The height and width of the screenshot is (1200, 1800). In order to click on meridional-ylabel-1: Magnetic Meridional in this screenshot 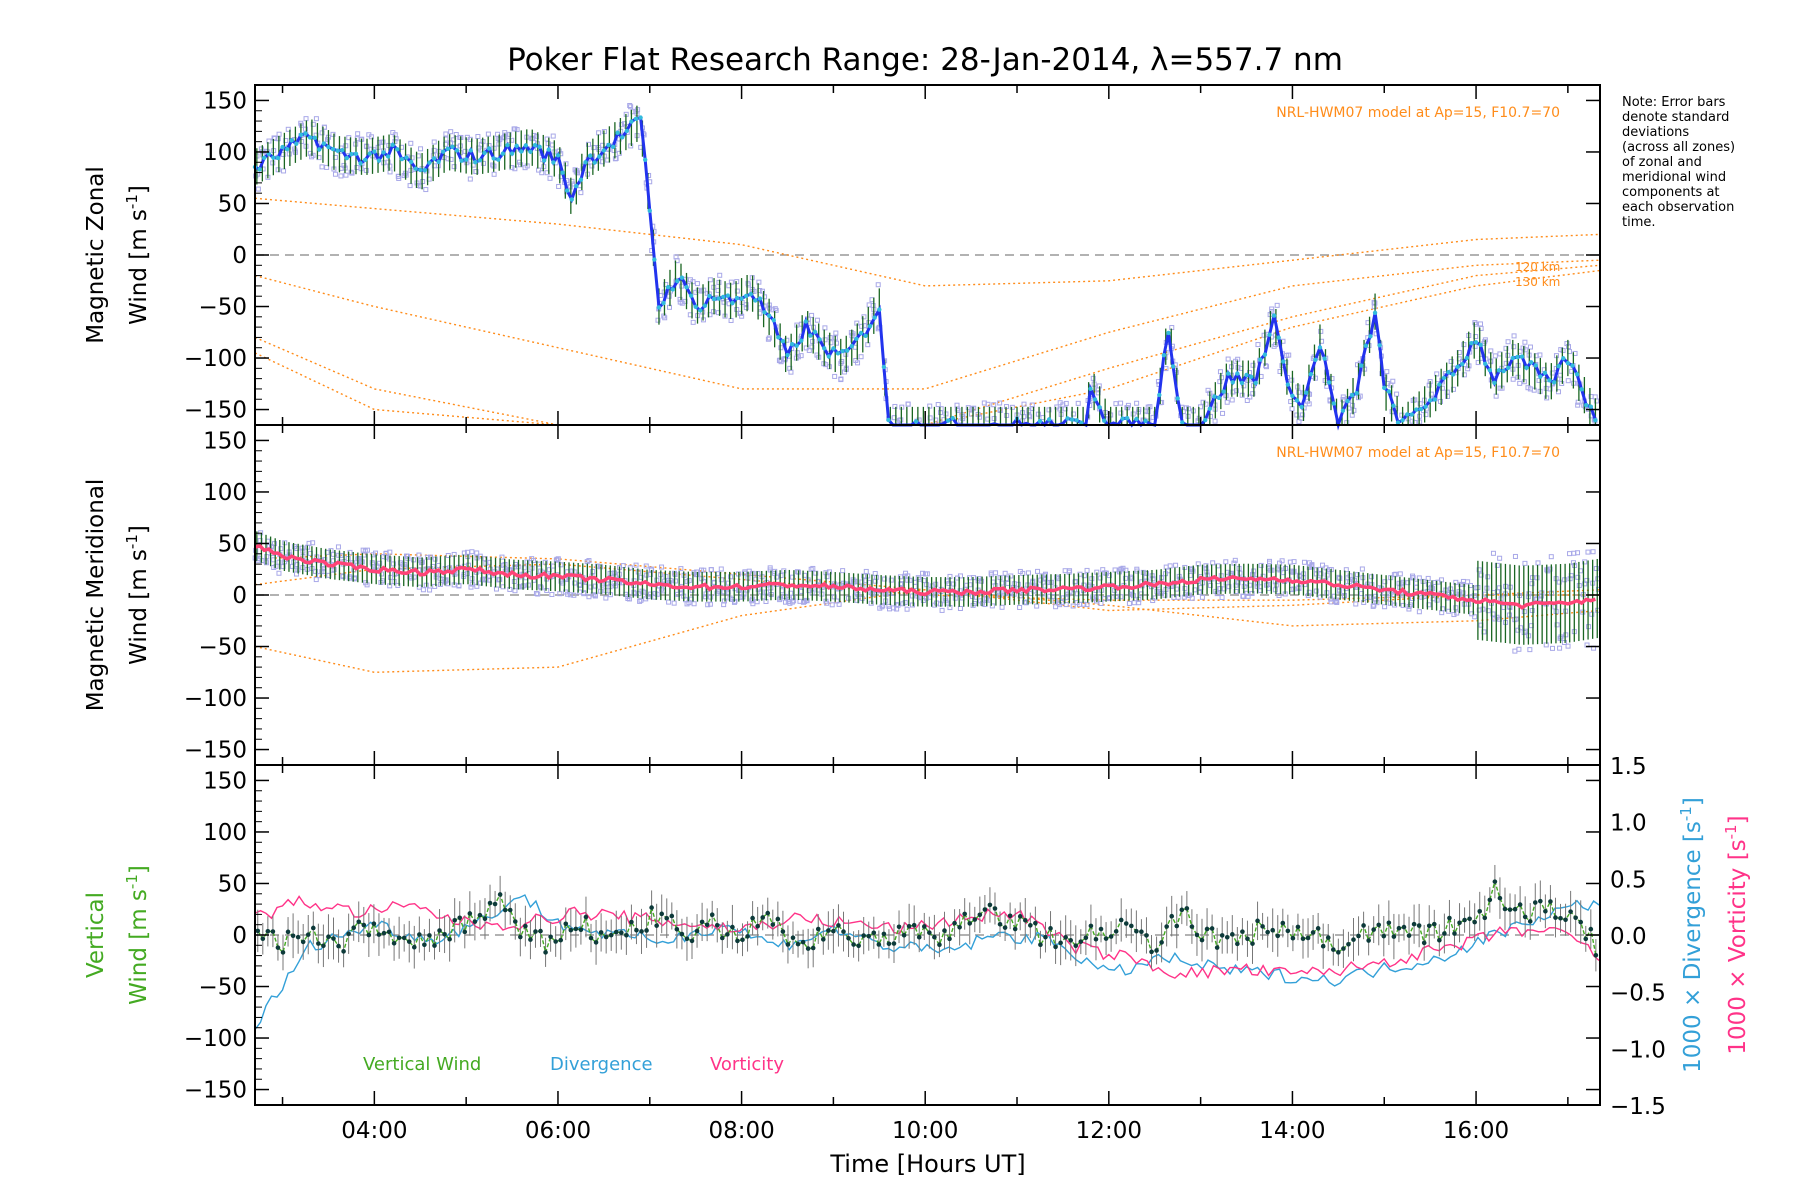, I will do `click(96, 595)`.